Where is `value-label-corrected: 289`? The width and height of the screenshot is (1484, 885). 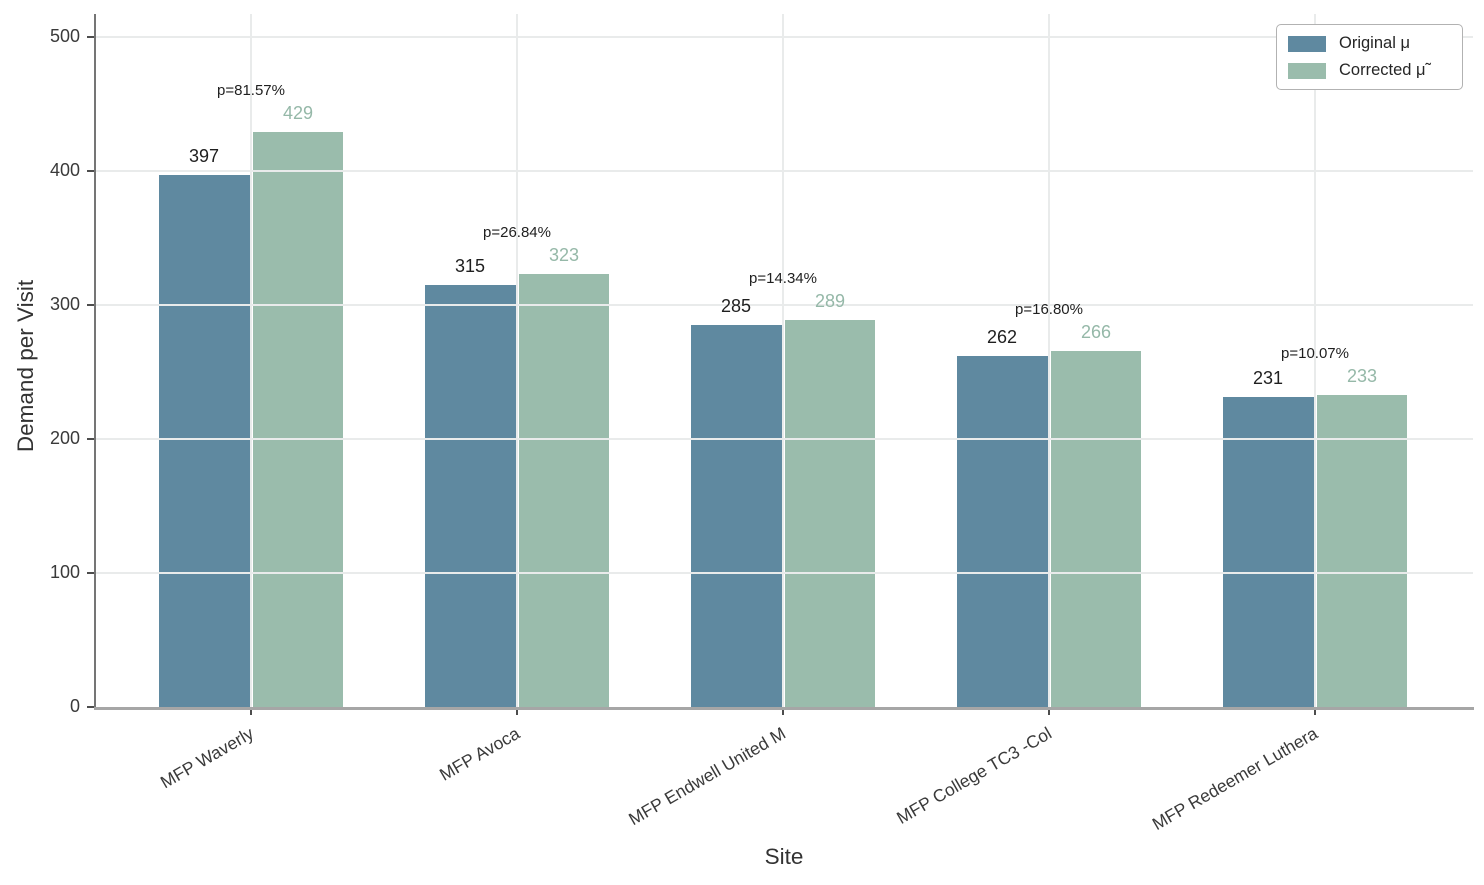 value-label-corrected: 289 is located at coordinates (830, 300).